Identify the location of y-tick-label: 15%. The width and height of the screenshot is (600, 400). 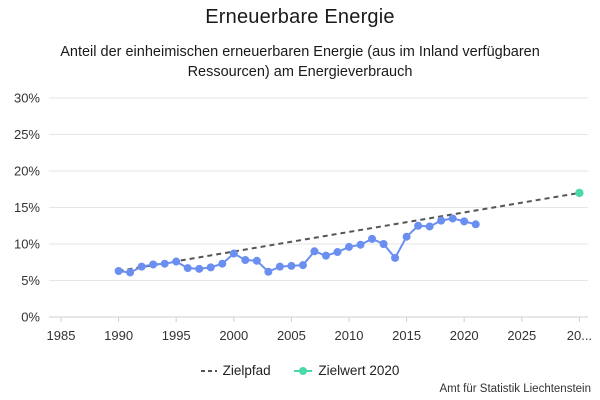
(27, 207).